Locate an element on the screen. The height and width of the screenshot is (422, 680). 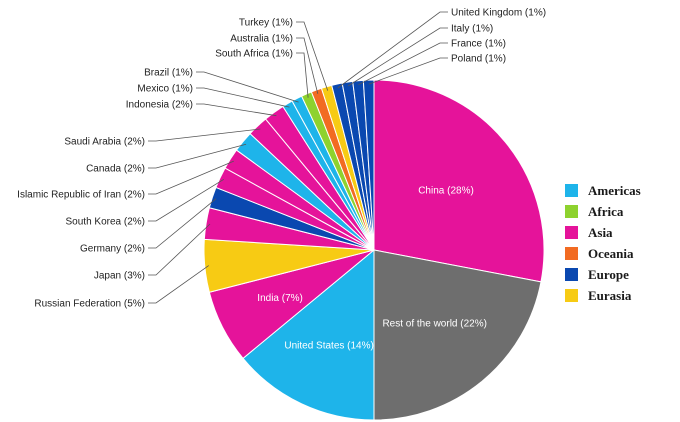
label-south-africa: South Africa (1%) is located at coordinates (254, 54).